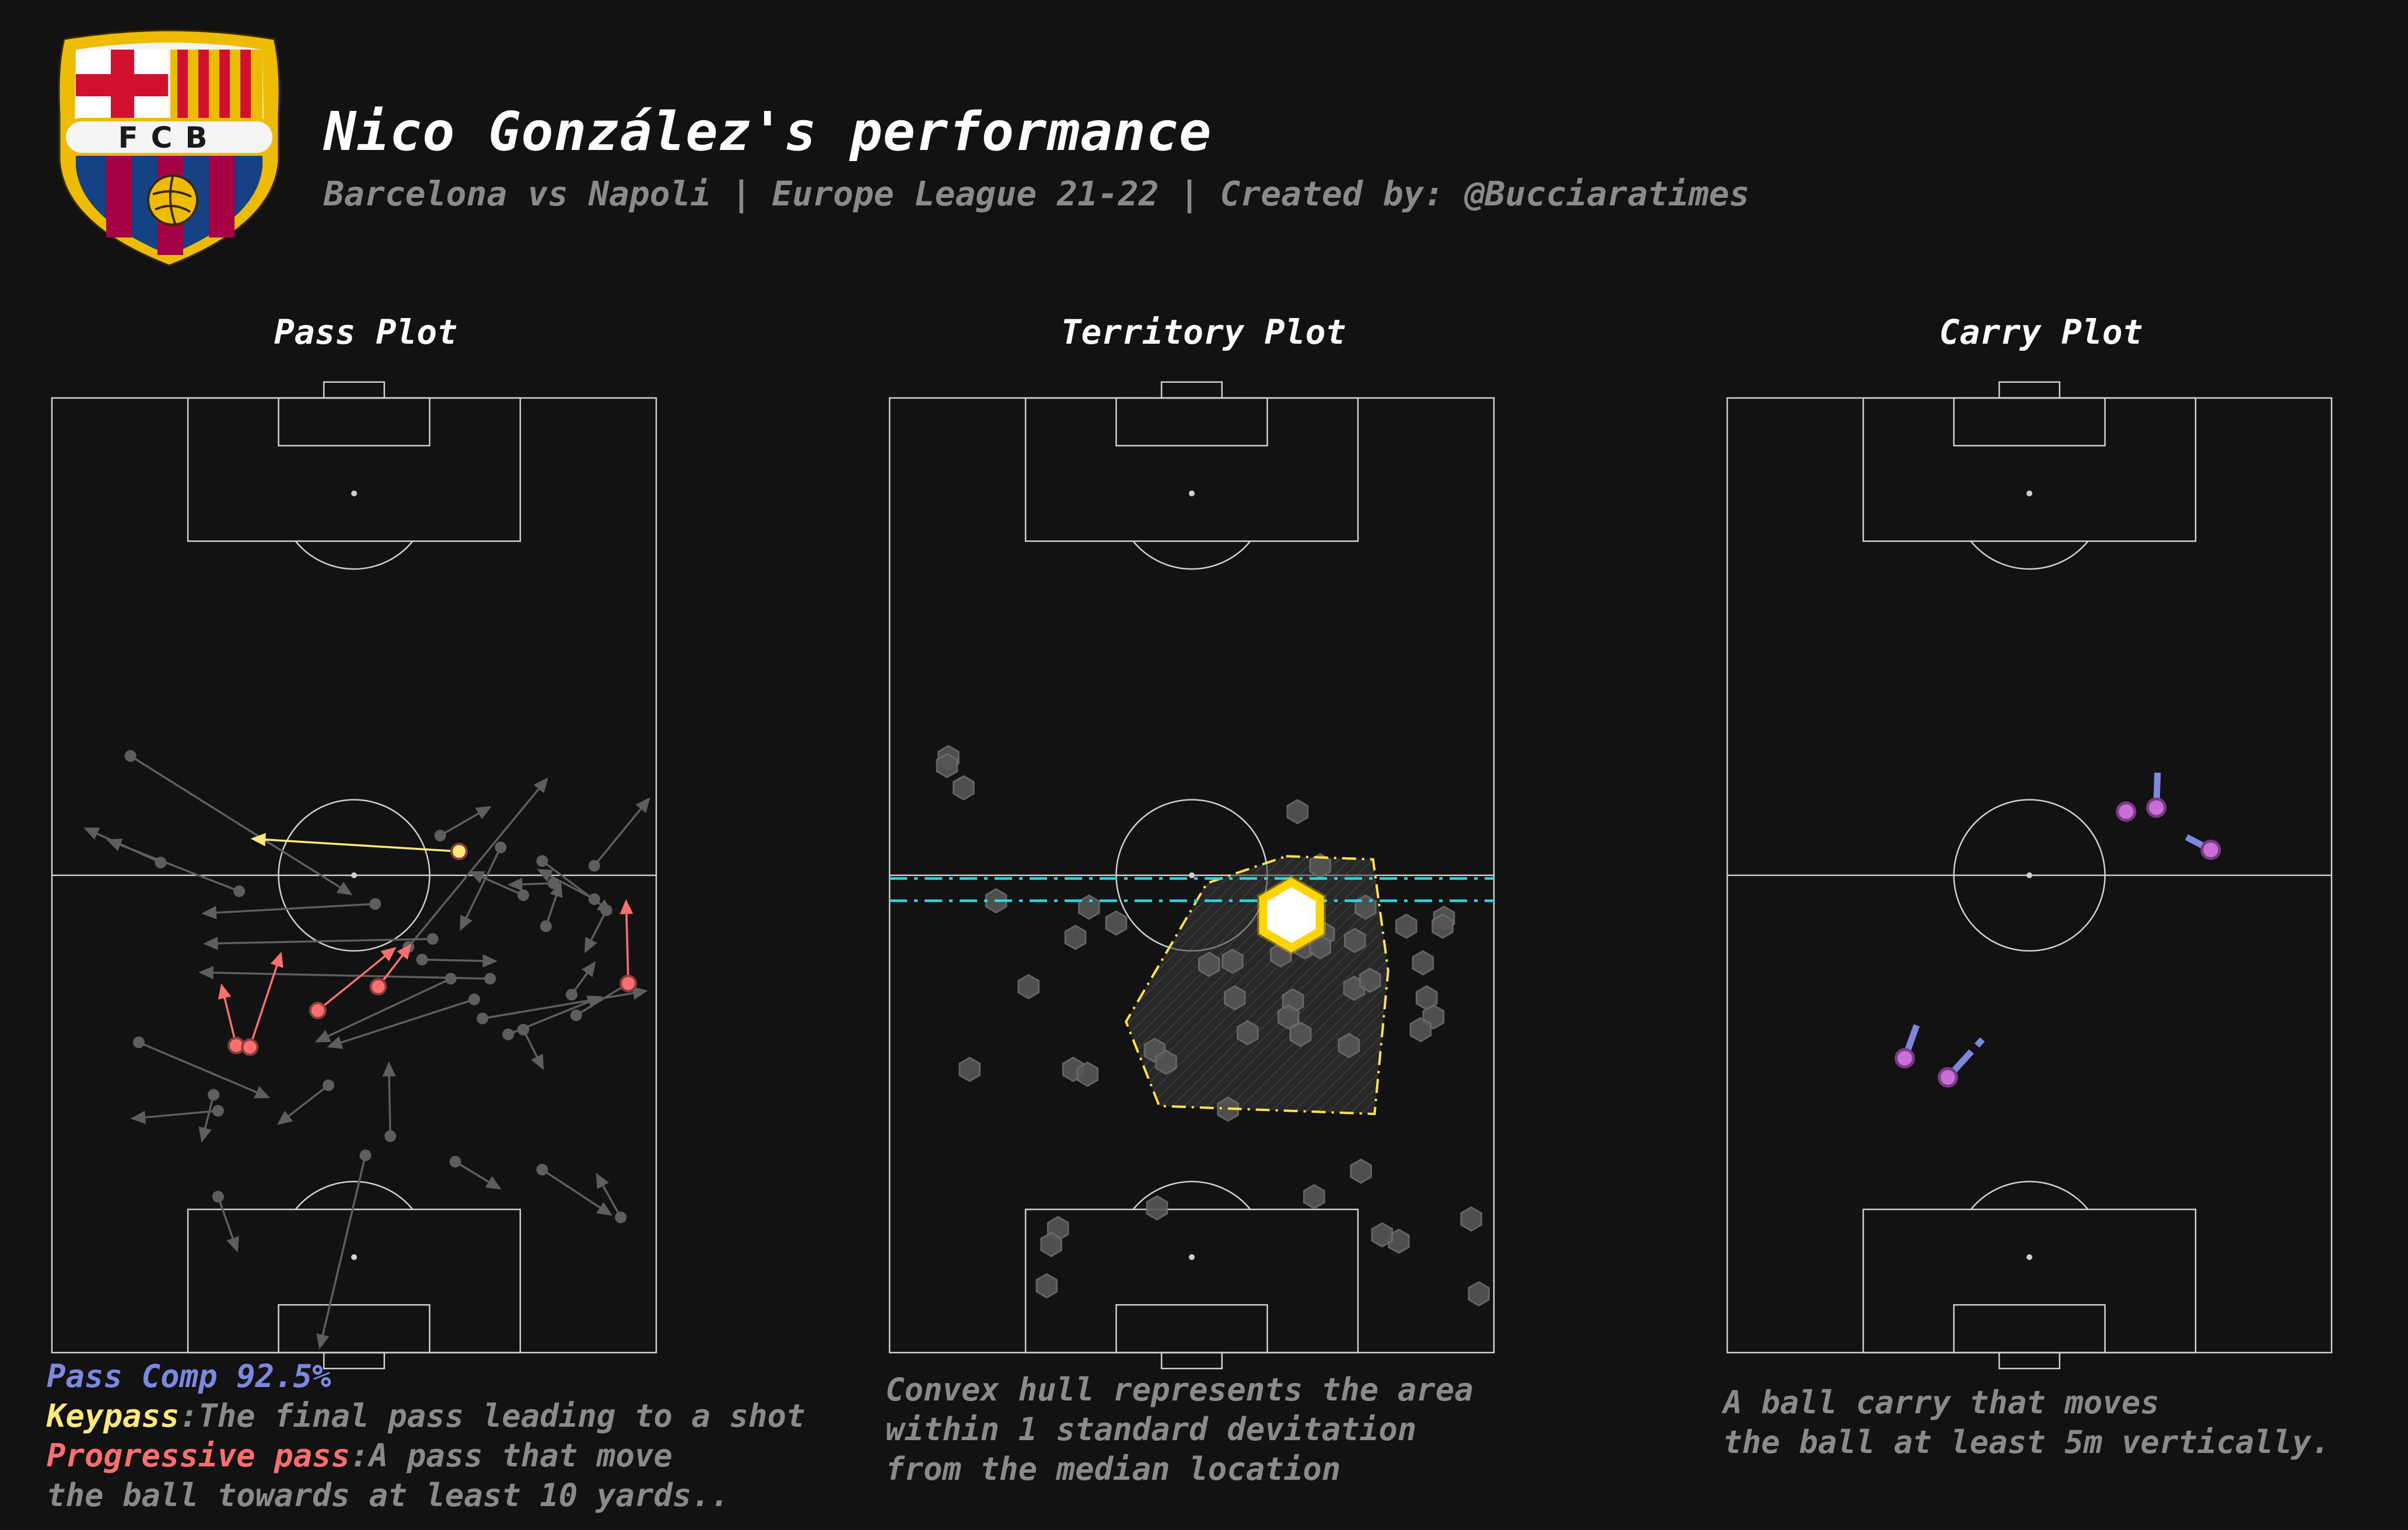 This screenshot has width=2408, height=1530. I want to click on bottom-penalty-spot, so click(1192, 1257).